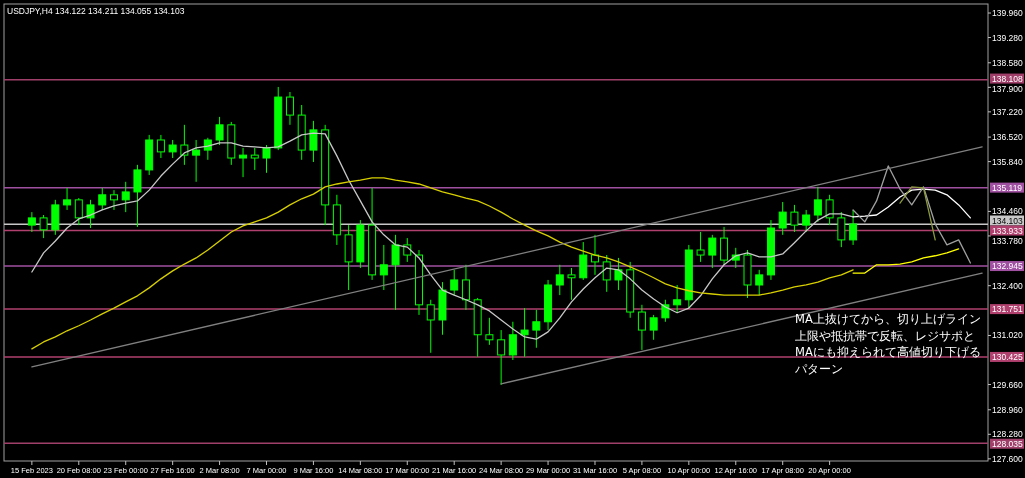  What do you see at coordinates (1007, 78) in the screenshot?
I see `ref-line-label: 138.108` at bounding box center [1007, 78].